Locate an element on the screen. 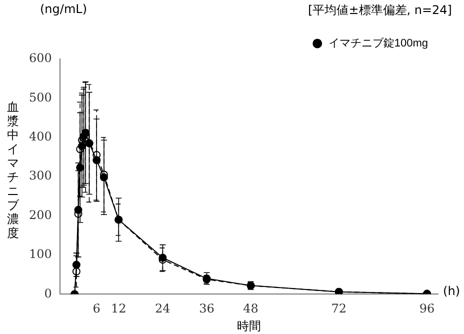 The width and height of the screenshot is (464, 334). y-tick-label: 200 is located at coordinates (40, 215).